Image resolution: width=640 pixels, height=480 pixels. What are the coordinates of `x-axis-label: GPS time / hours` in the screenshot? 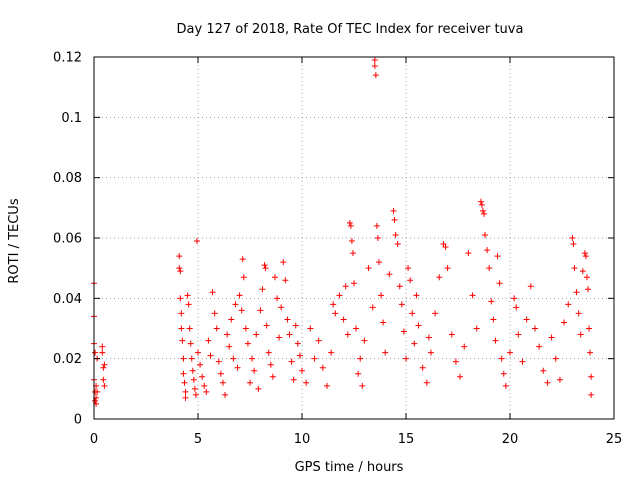 It's located at (349, 467).